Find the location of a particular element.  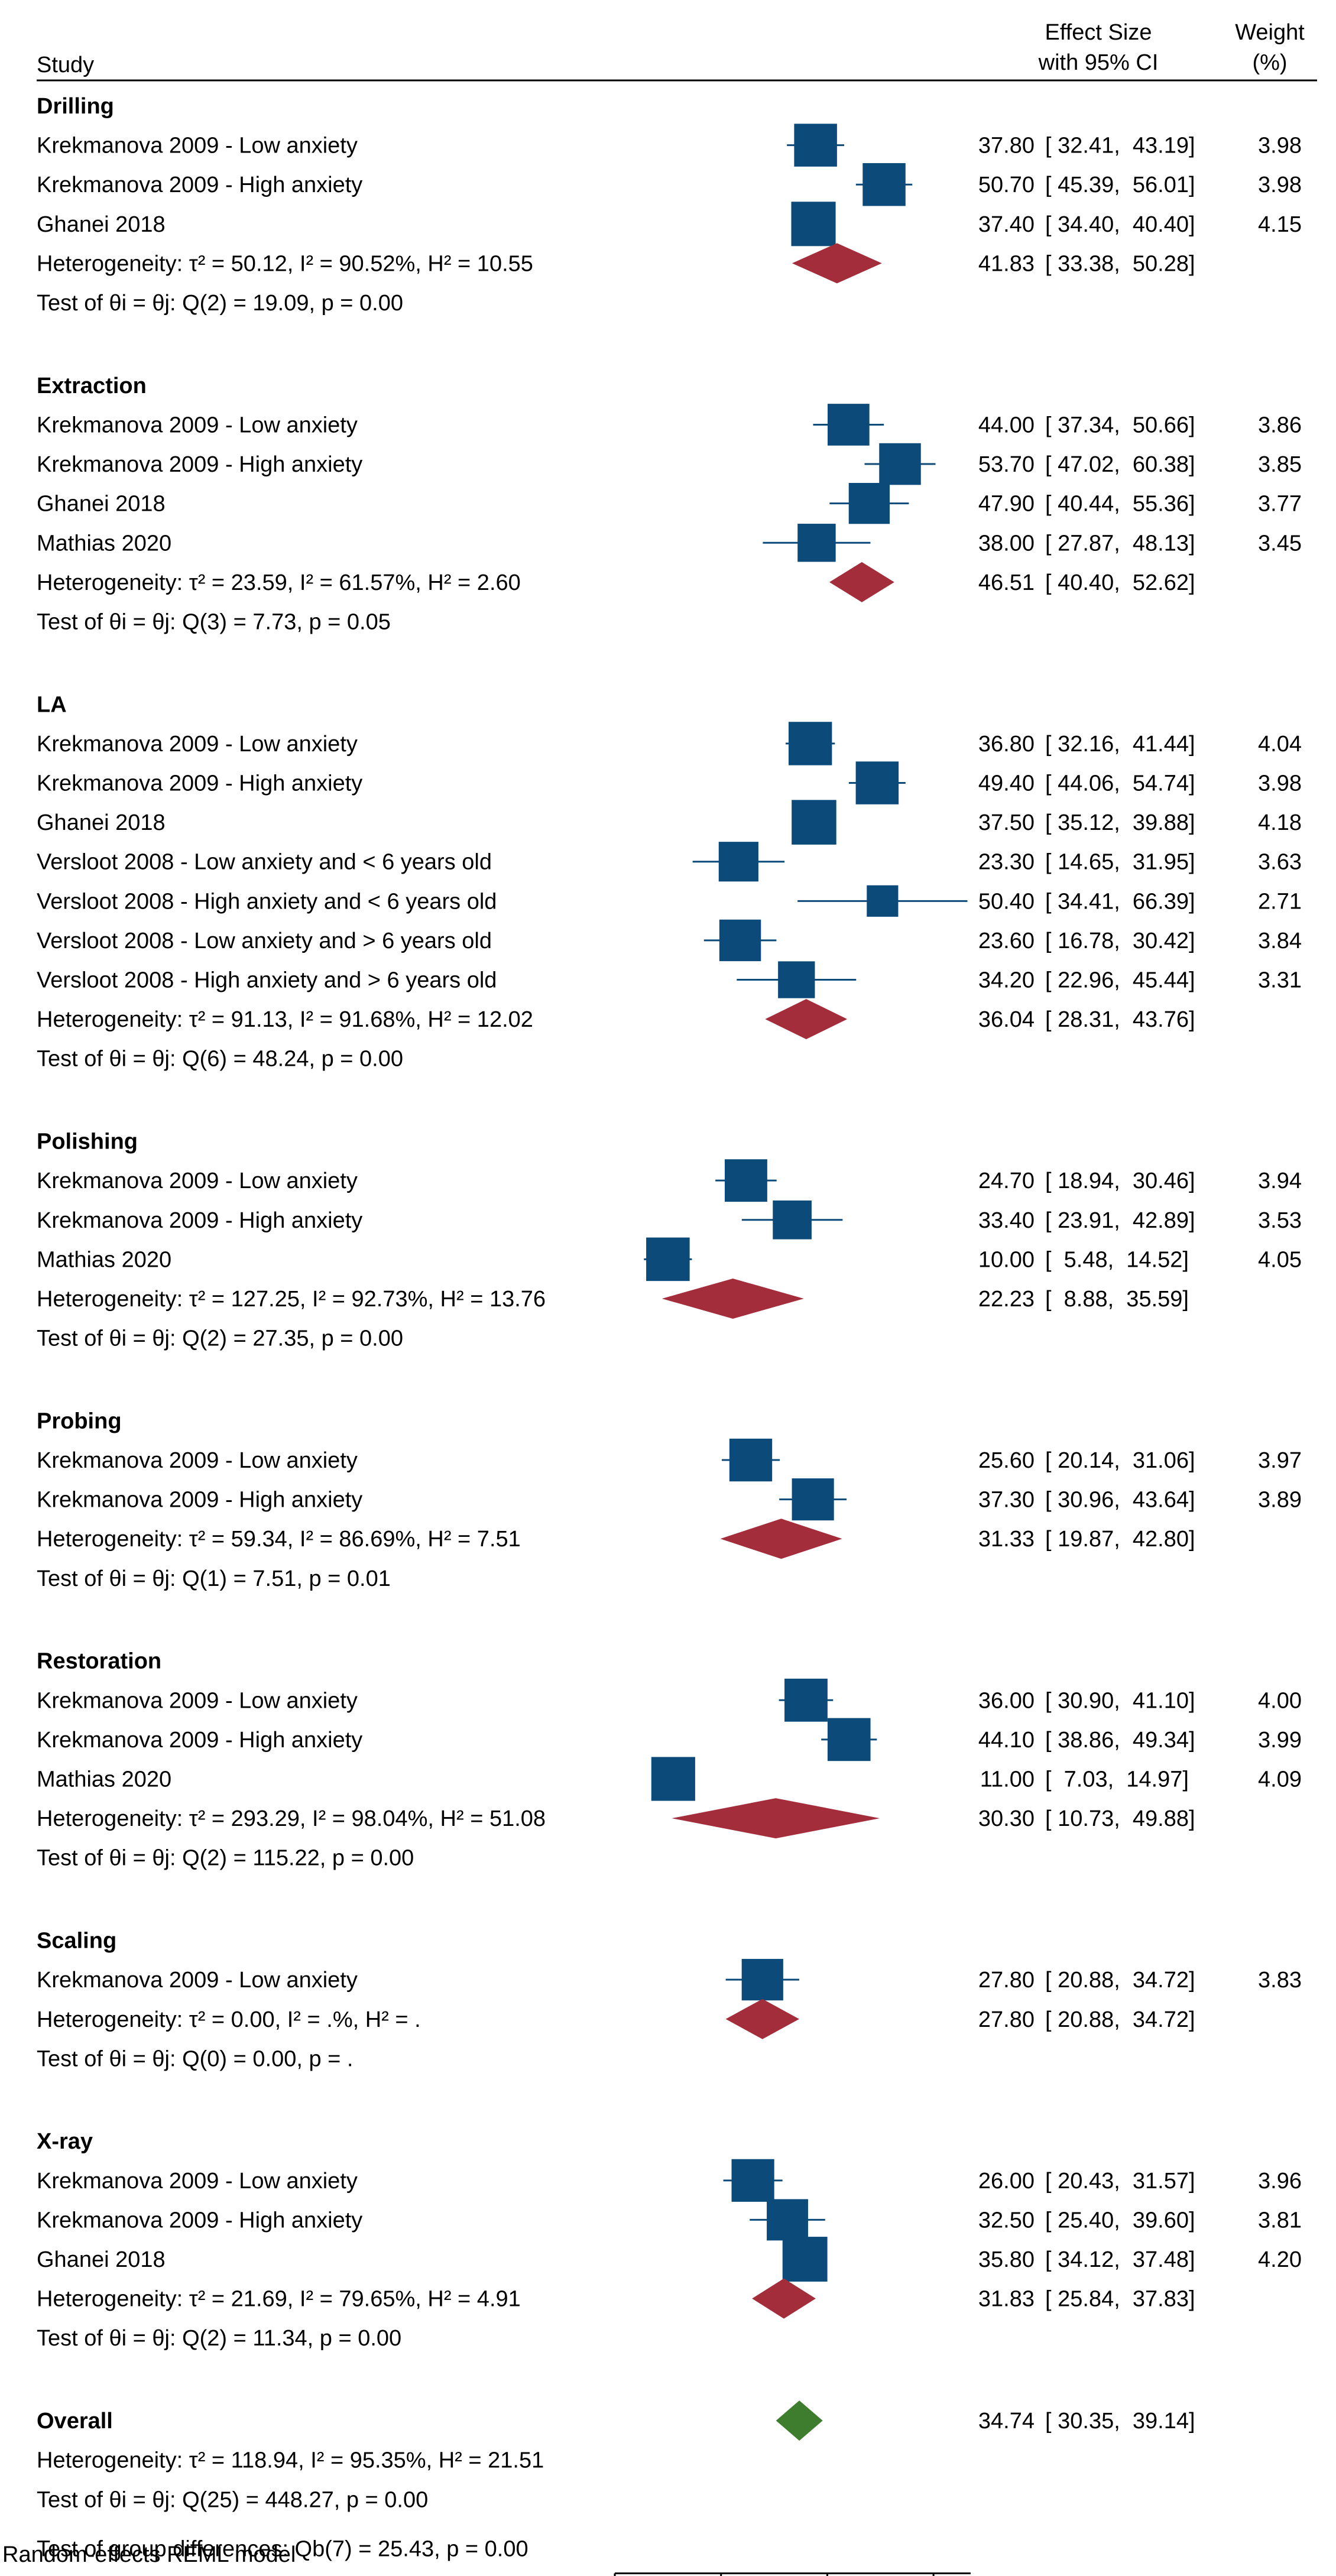

group-title: LA is located at coordinates (52, 704).